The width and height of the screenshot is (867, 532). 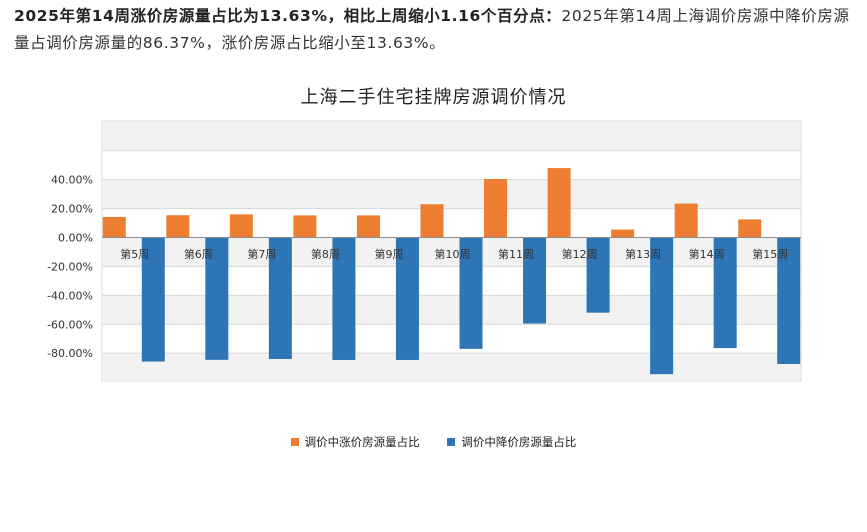 I want to click on chart-title: 上海二手住宅挂牌房源调价情况, so click(x=433, y=97).